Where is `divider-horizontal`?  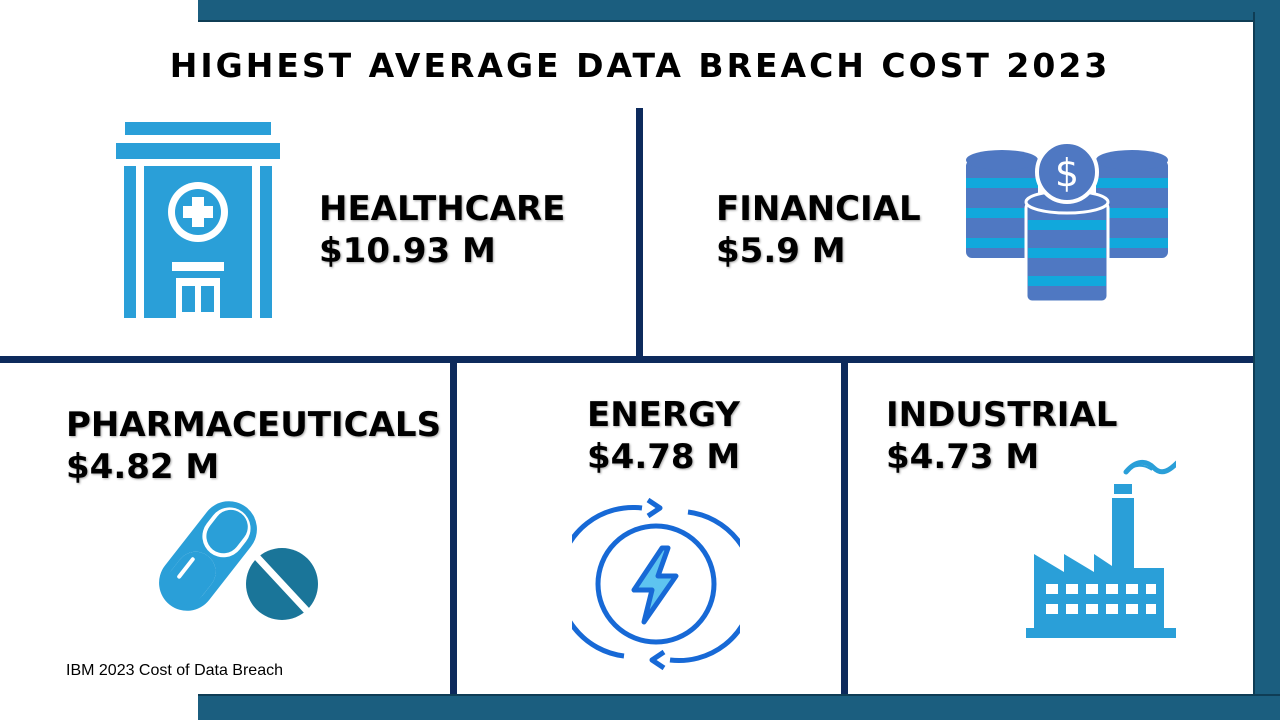 divider-horizontal is located at coordinates (626, 359).